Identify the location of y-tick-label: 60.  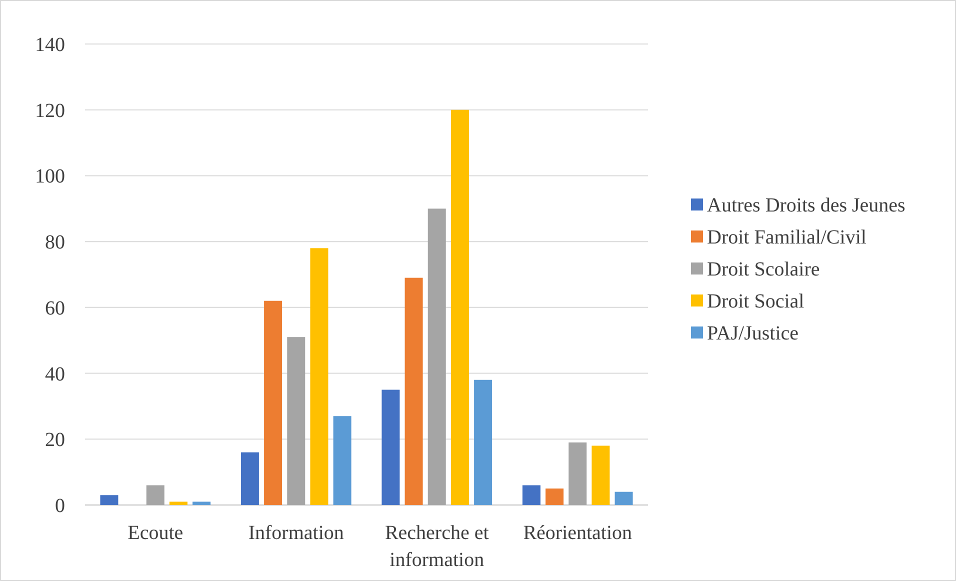
(55, 308).